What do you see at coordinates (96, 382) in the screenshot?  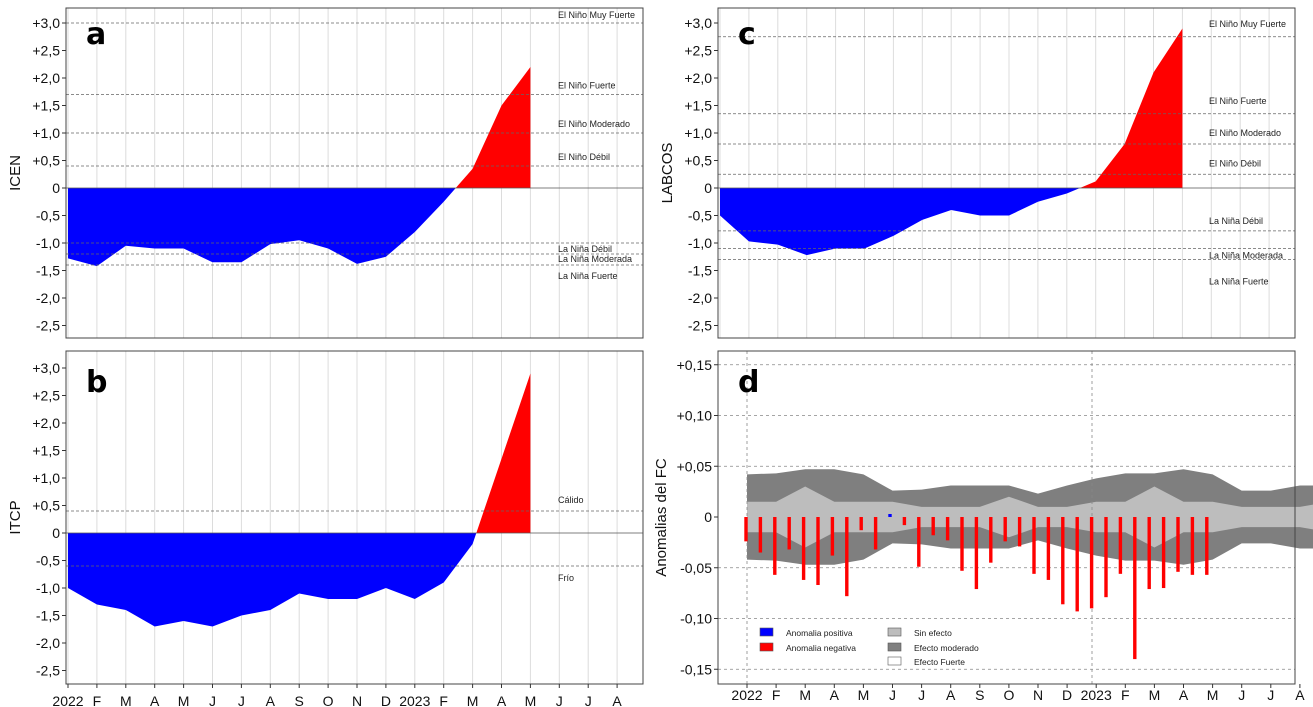 I see `panel-b-letter: b` at bounding box center [96, 382].